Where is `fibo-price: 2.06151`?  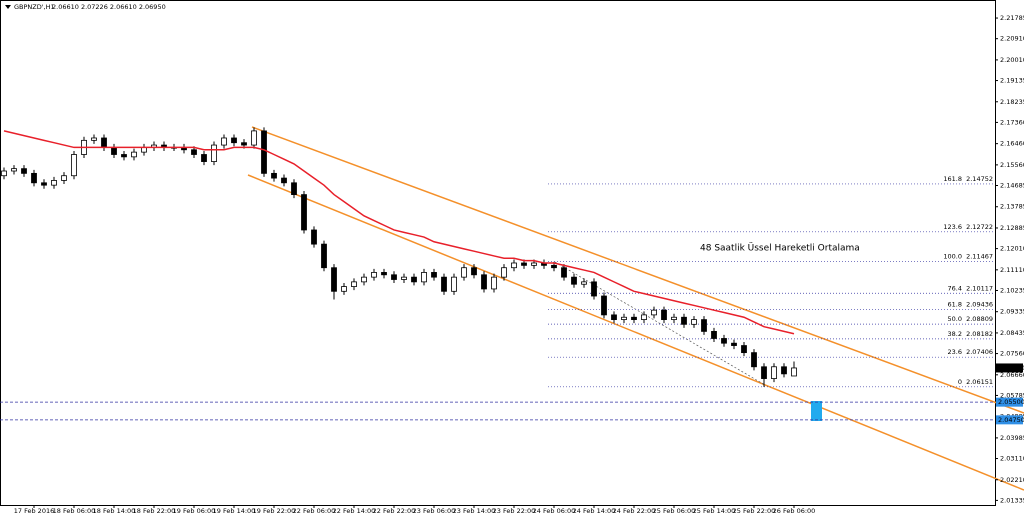 fibo-price: 2.06151 is located at coordinates (979, 382).